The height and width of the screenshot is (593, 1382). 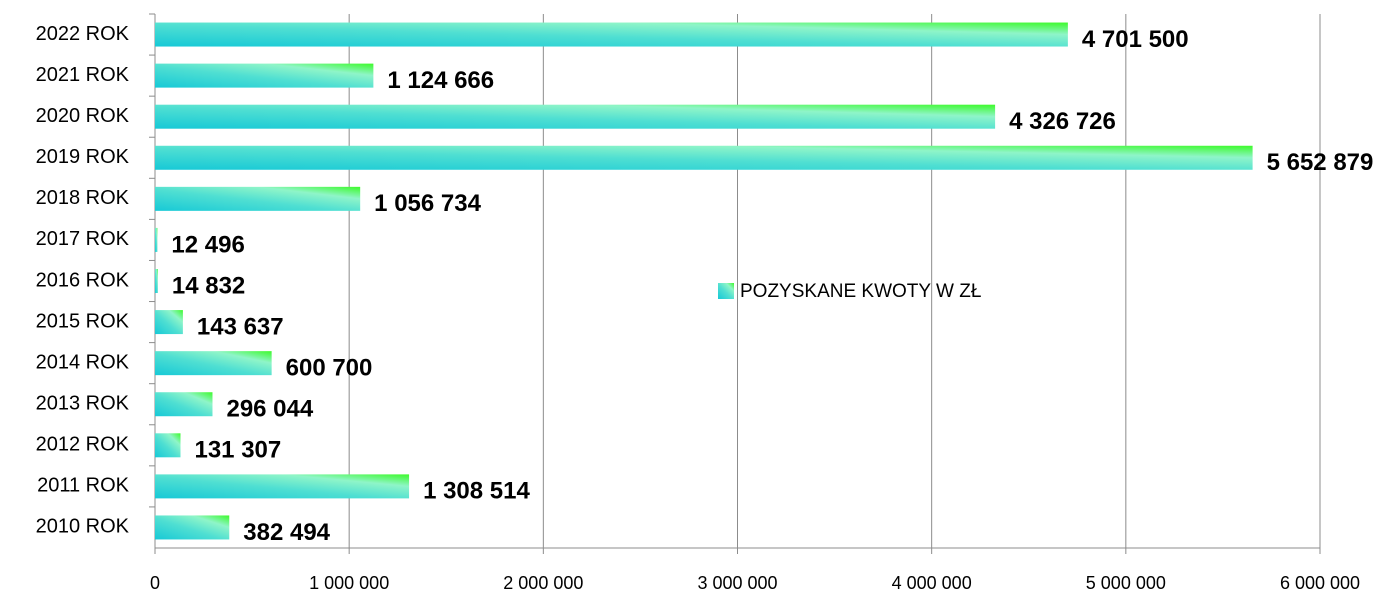 I want to click on y-tick-label: 2010 ROK, so click(x=83, y=527).